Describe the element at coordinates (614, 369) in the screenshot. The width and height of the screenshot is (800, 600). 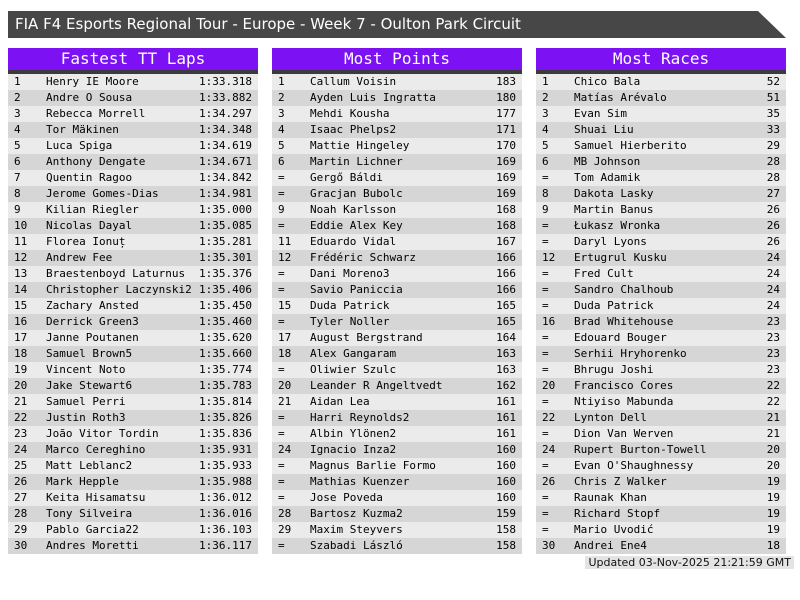
I see `driver-name-cell: Bhrugu Joshi` at that location.